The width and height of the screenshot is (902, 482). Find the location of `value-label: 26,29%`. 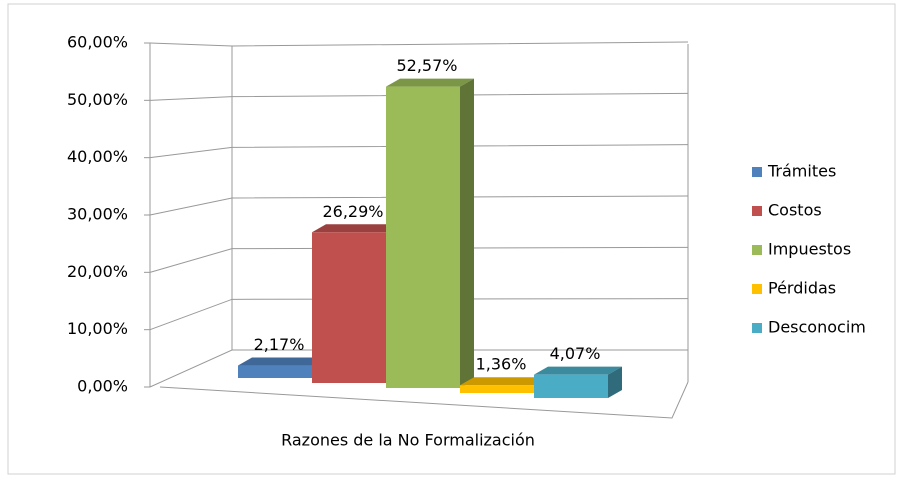

value-label: 26,29% is located at coordinates (352, 211).